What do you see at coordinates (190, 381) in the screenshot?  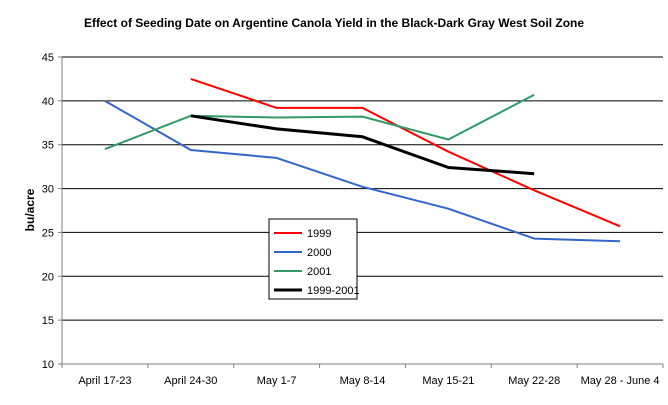 I see `x-tick-label: April 24-30` at bounding box center [190, 381].